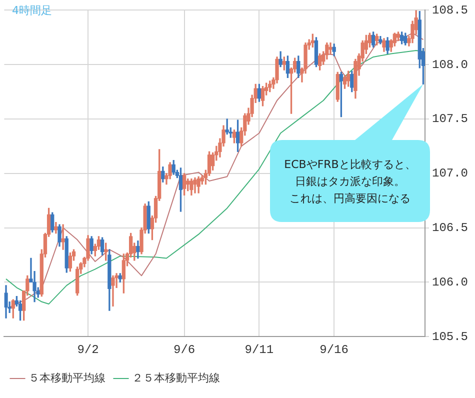 The image size is (475, 398). Describe the element at coordinates (450, 10) in the screenshot. I see `y-tick-label: 108.5` at that location.